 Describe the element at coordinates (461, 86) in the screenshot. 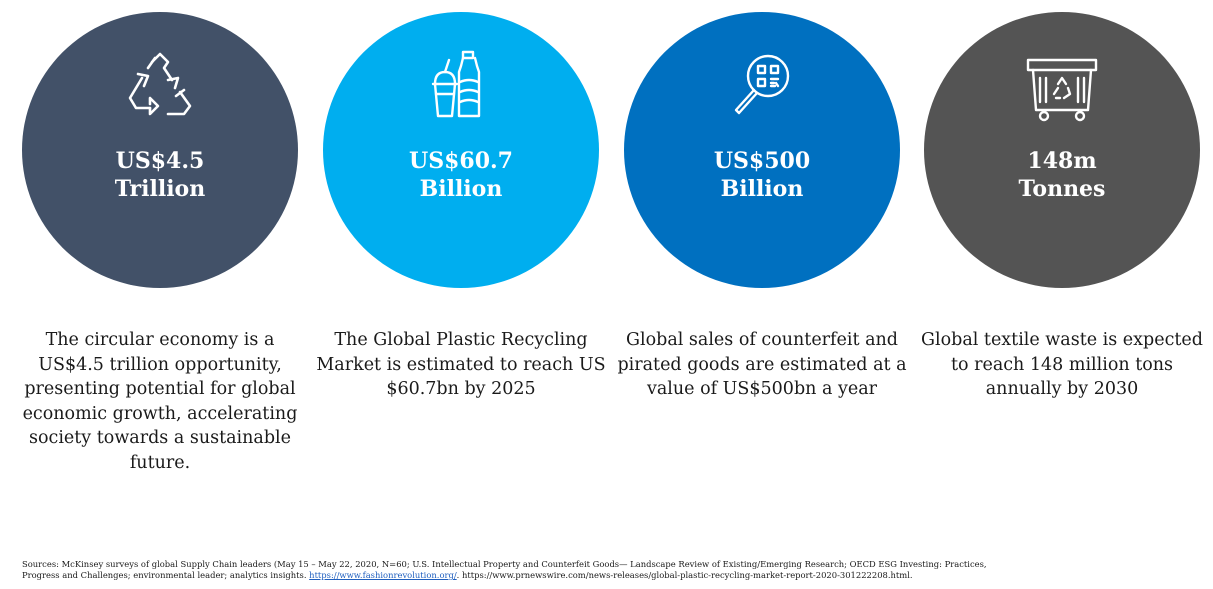

I see `plastic-bottle-cup-icon` at that location.